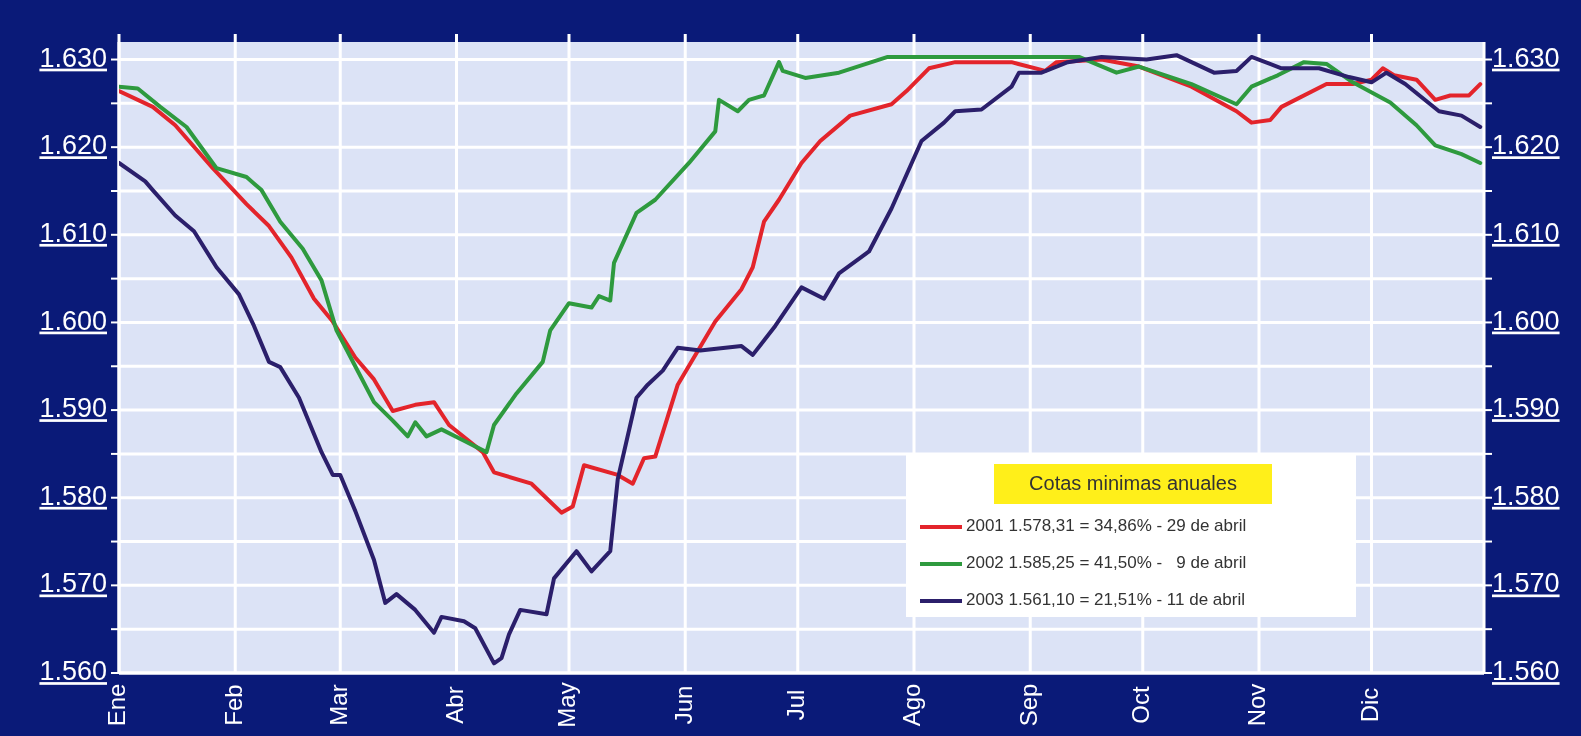 The height and width of the screenshot is (736, 1581). I want to click on x-tick-label: May, so click(567, 705).